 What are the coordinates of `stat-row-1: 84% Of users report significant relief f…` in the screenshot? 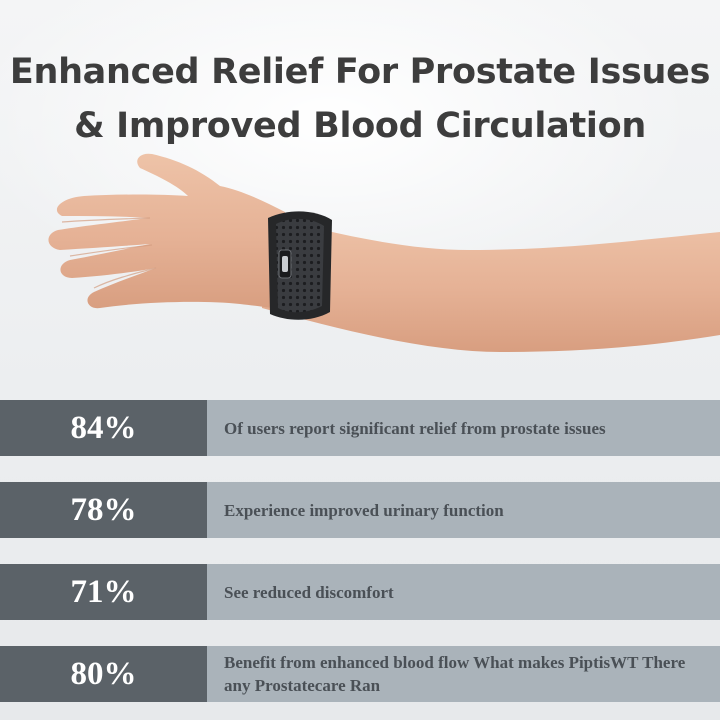 It's located at (360, 428).